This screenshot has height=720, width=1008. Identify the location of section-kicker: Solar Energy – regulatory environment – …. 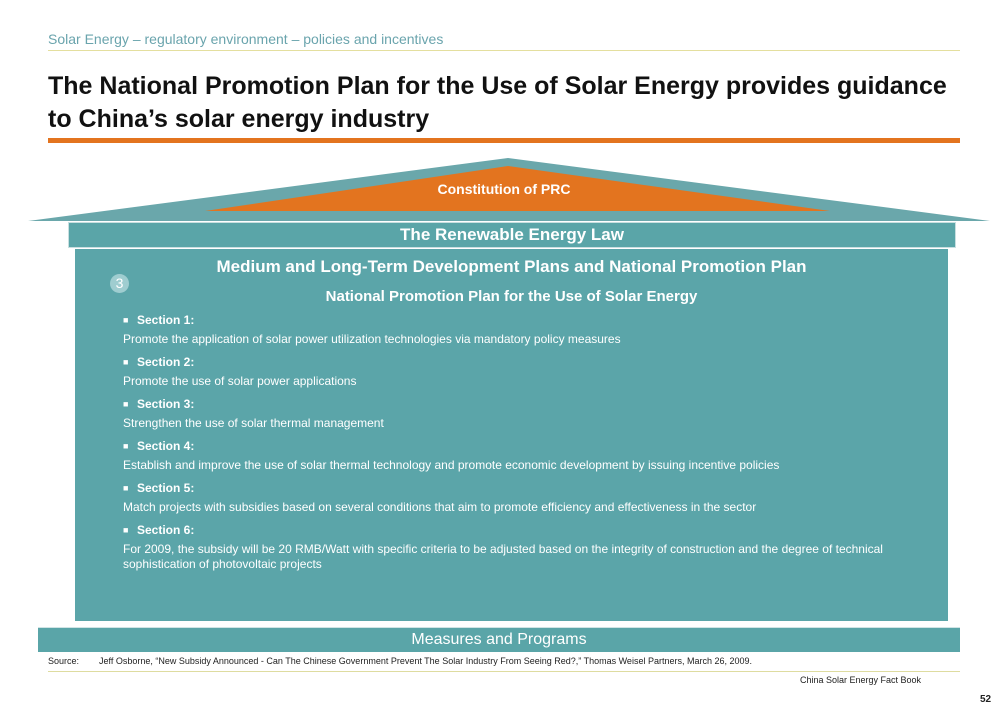
(246, 39).